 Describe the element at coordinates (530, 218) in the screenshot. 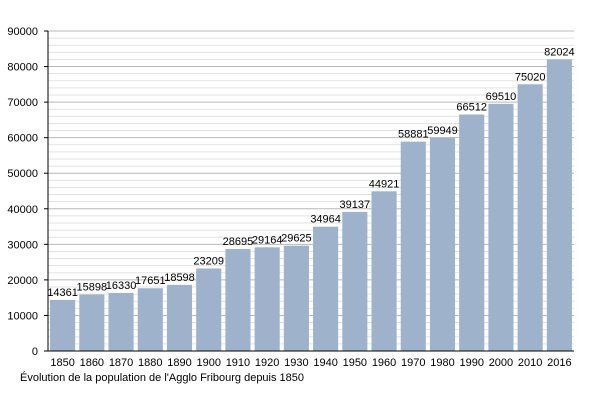

I see `bar-2010` at that location.